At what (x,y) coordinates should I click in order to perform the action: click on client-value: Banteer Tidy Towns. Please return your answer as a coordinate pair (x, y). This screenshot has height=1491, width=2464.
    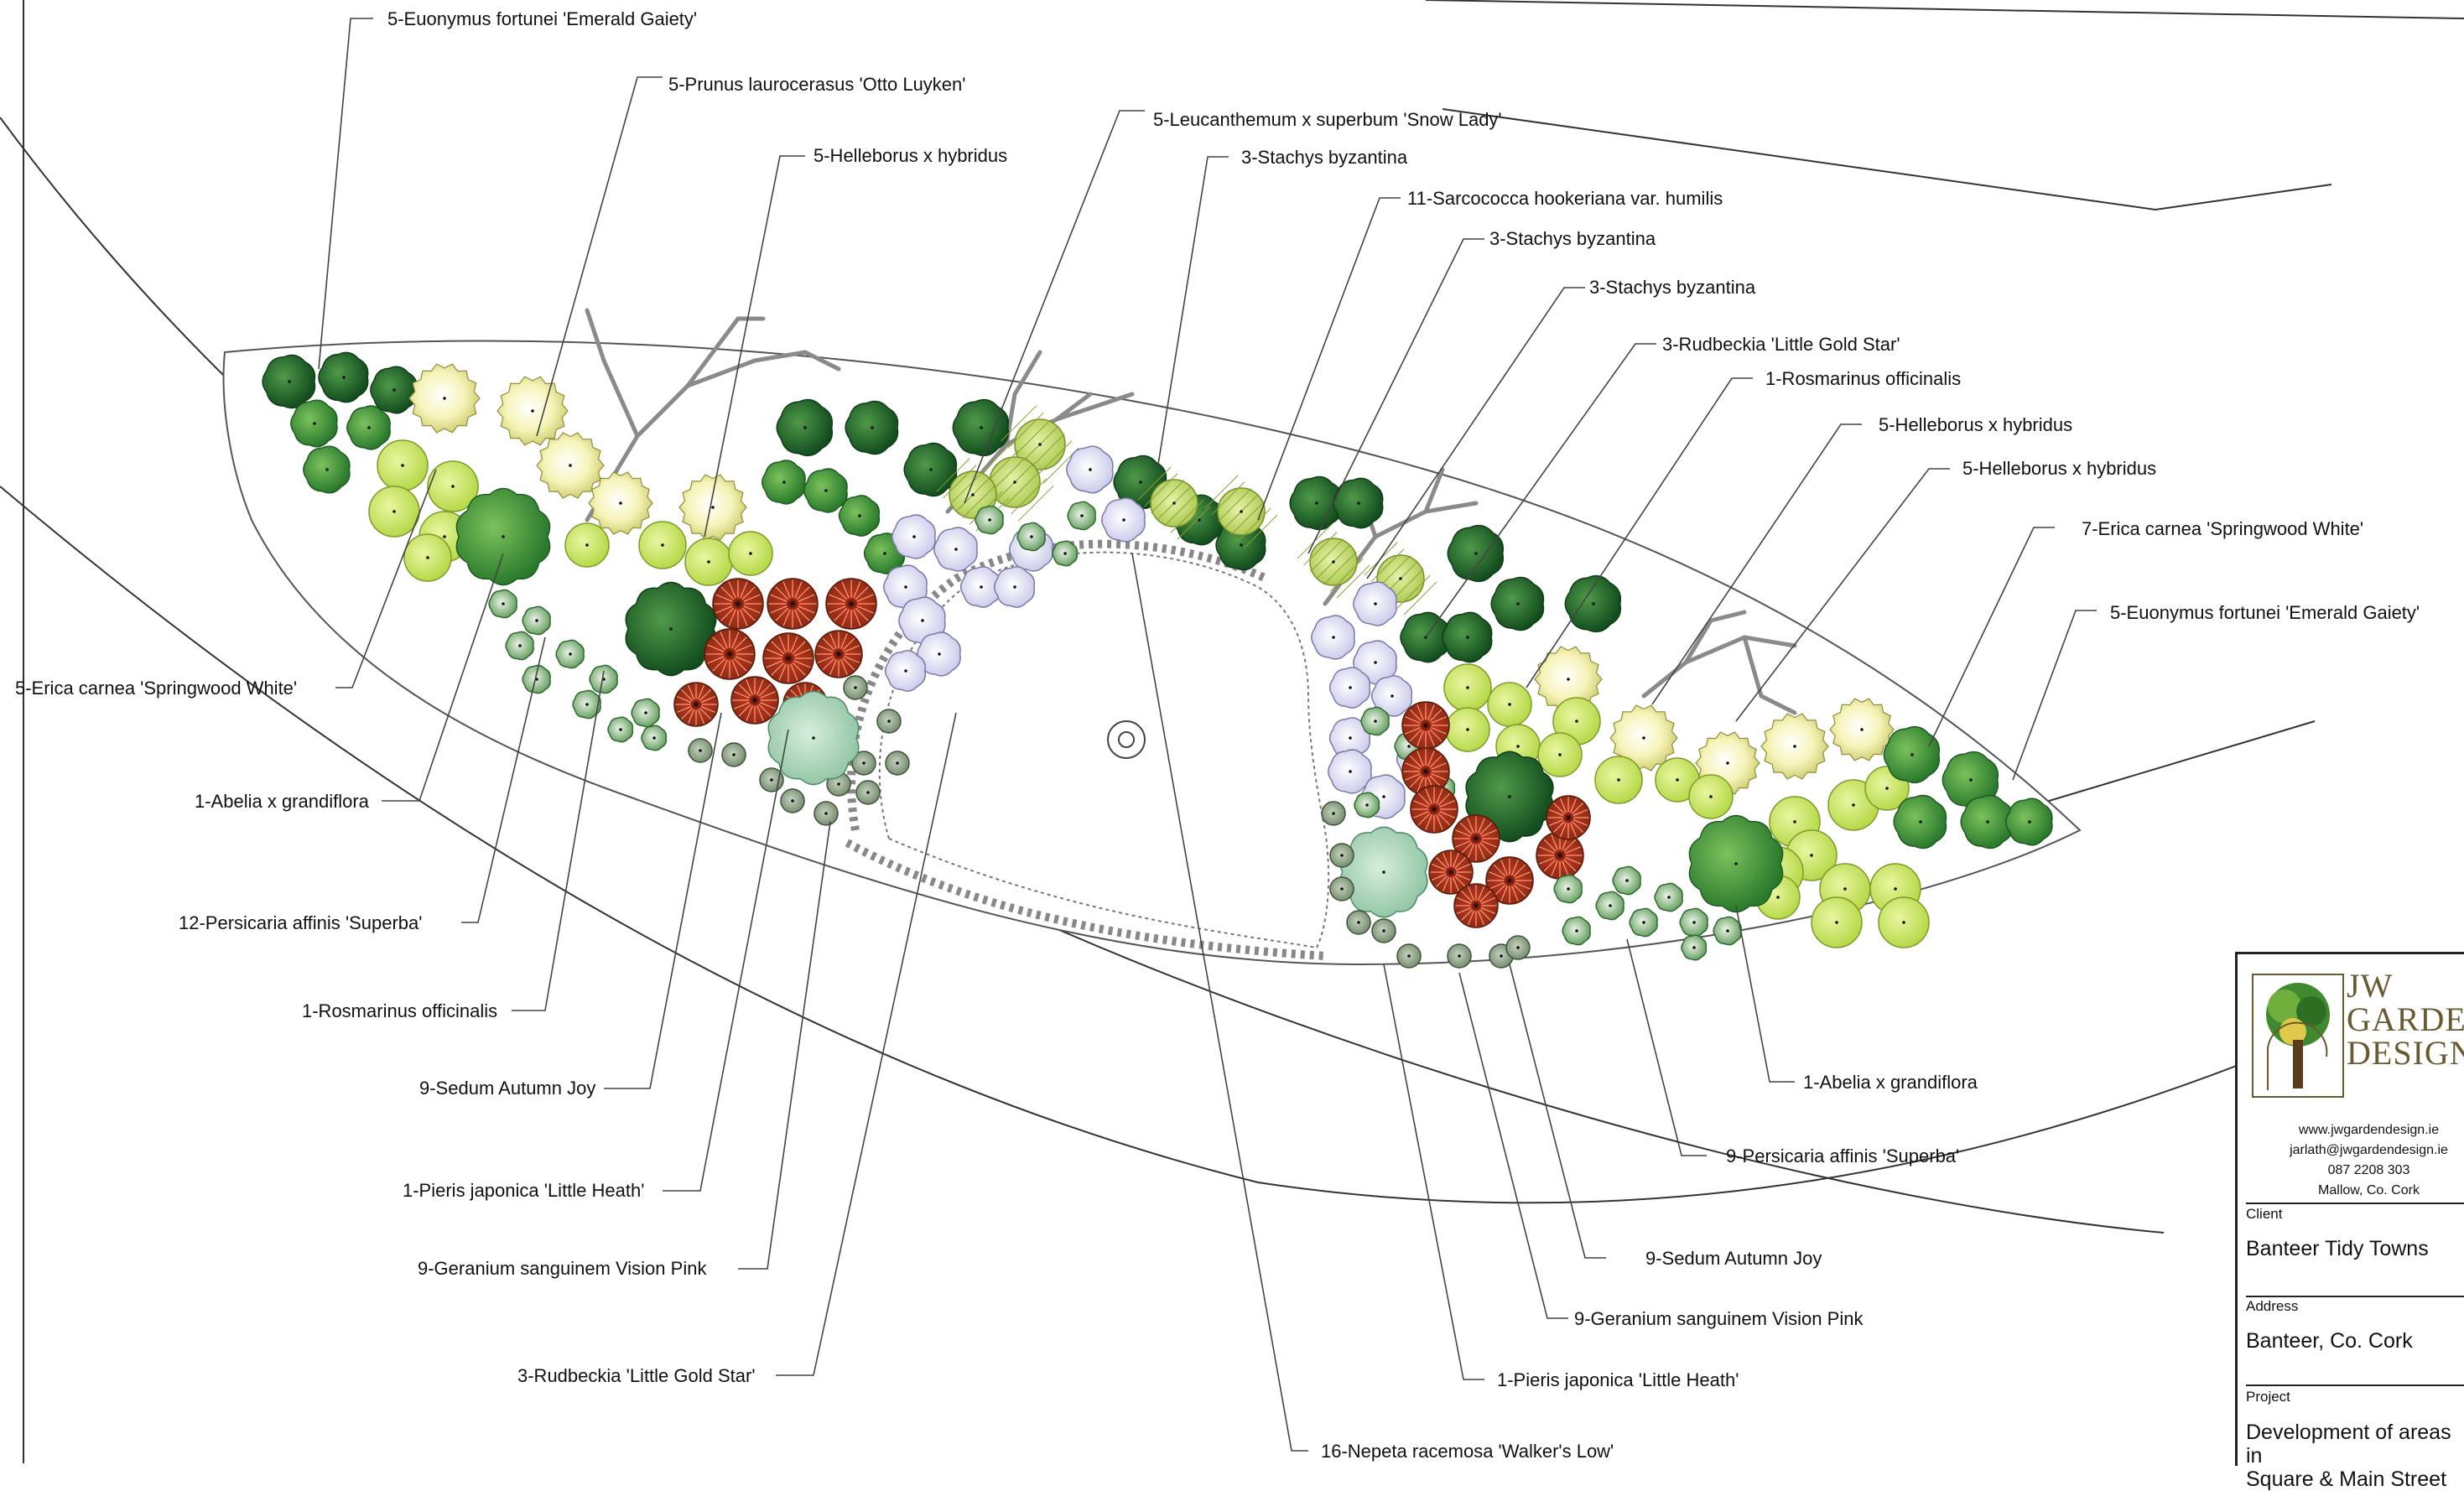
    Looking at the image, I should click on (2337, 1248).